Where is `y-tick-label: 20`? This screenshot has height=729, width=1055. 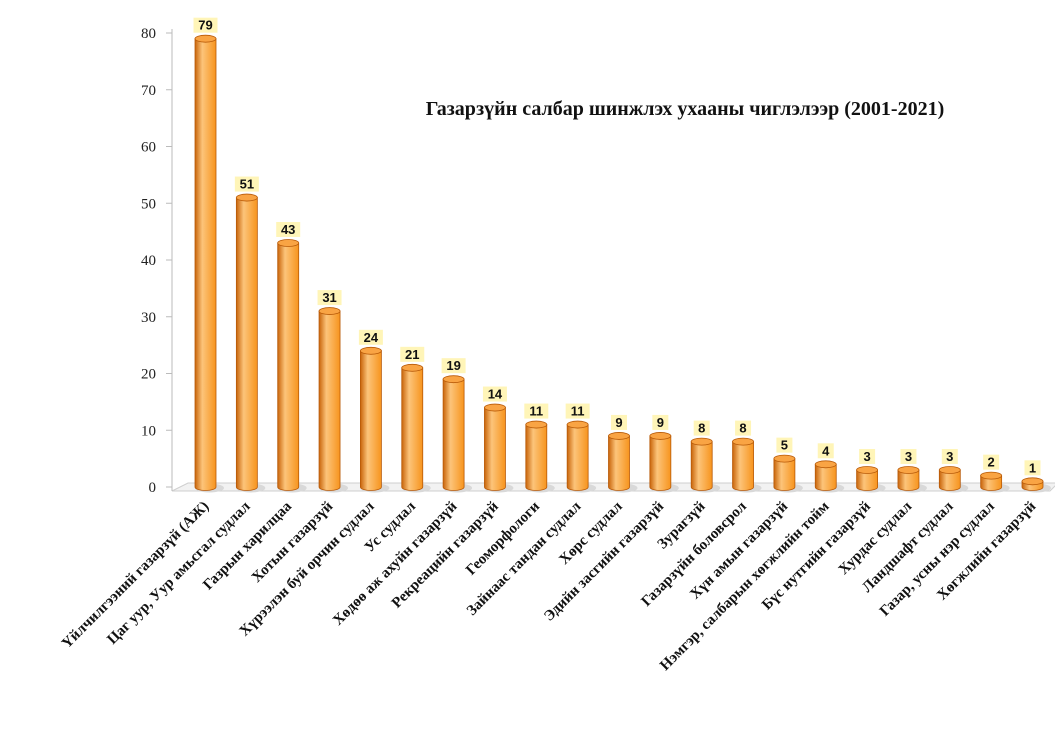
y-tick-label: 20 is located at coordinates (148, 375).